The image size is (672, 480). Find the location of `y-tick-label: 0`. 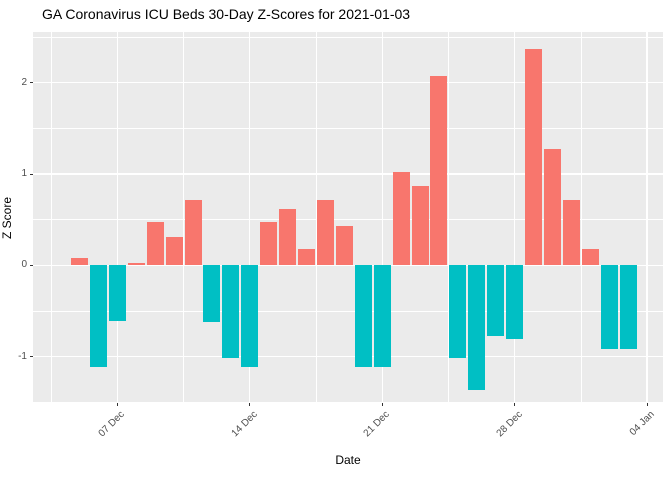

y-tick-label: 0 is located at coordinates (24, 265).